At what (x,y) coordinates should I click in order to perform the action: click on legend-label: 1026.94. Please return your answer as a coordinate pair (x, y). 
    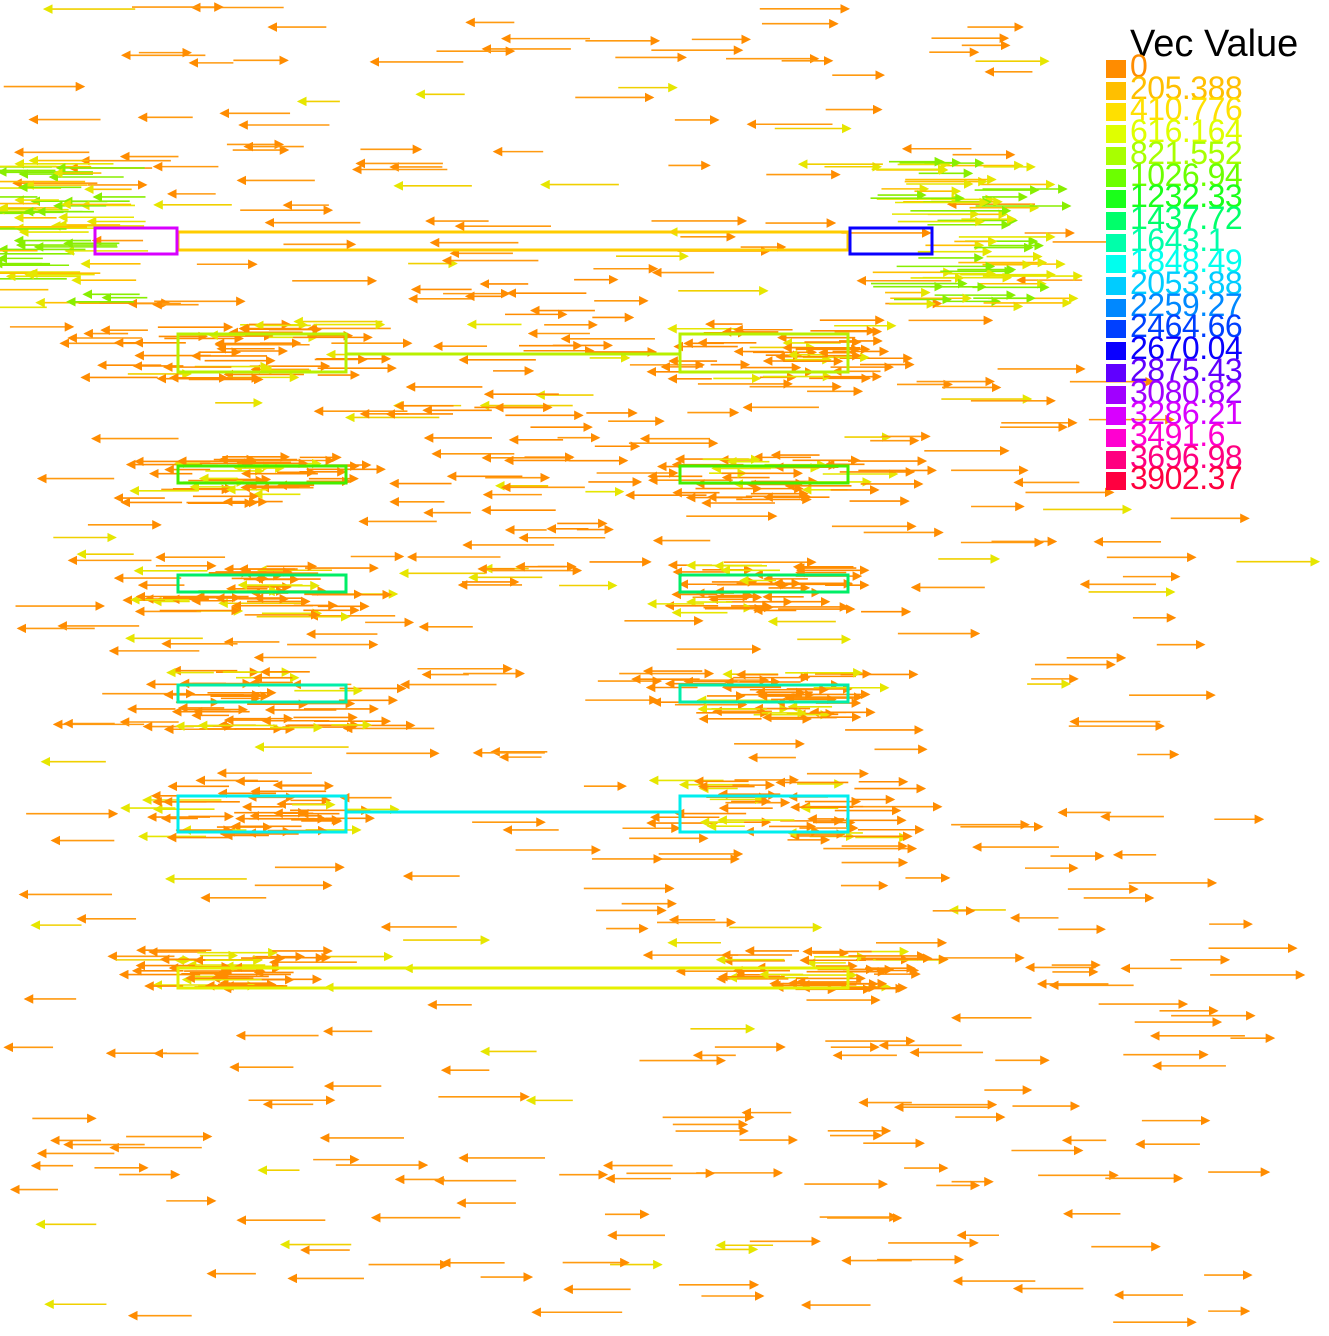
    Looking at the image, I should click on (1186, 174).